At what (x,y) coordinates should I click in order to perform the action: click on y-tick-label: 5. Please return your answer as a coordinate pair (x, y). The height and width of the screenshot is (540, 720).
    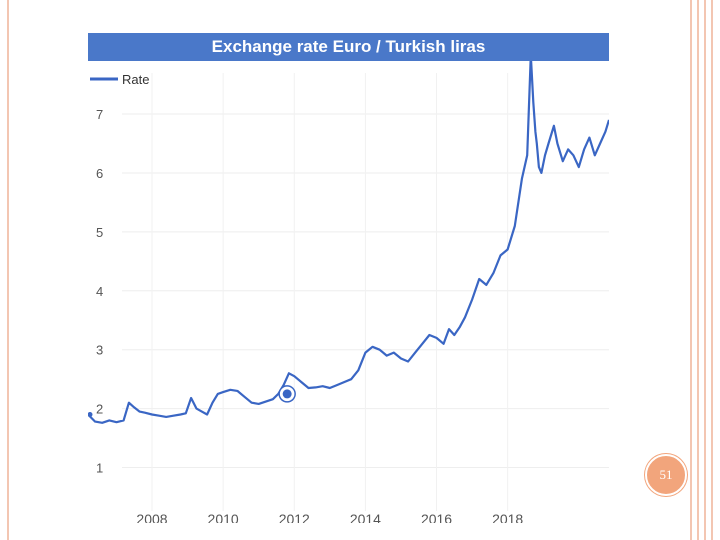
    Looking at the image, I should click on (99, 232).